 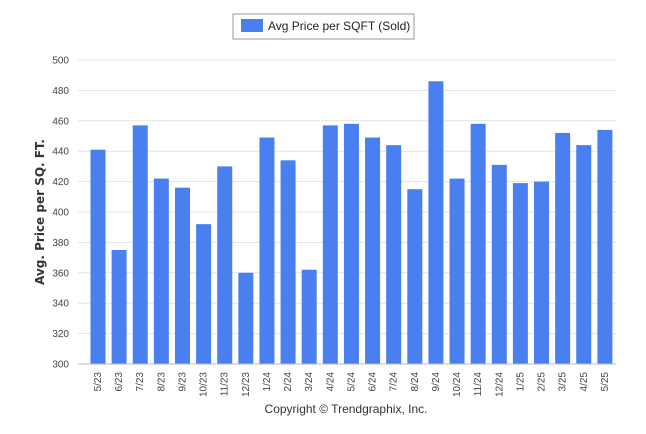 I want to click on legend: Avg Price per SQFT (Sold), so click(x=323, y=26).